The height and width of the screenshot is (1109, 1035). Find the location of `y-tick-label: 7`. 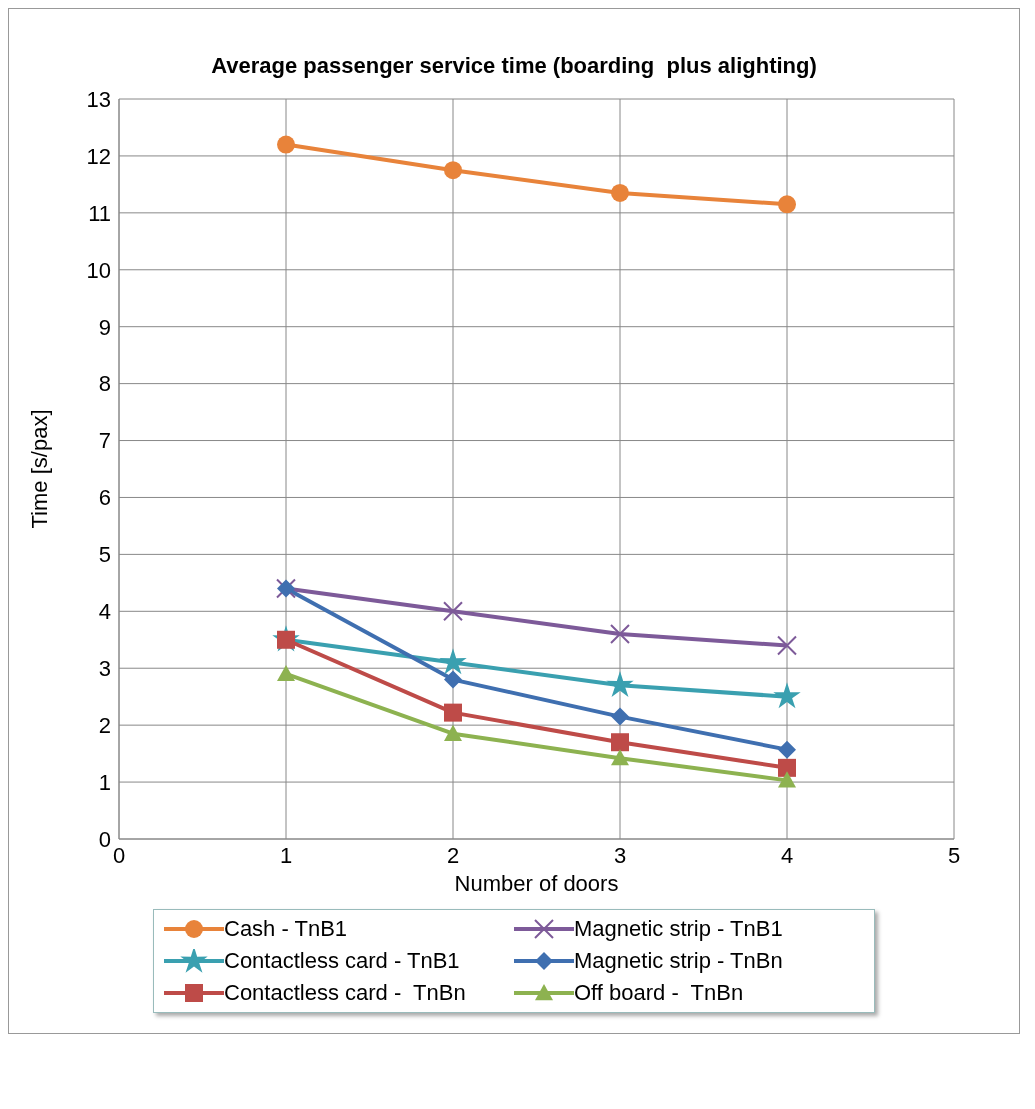

y-tick-label: 7 is located at coordinates (104, 441).